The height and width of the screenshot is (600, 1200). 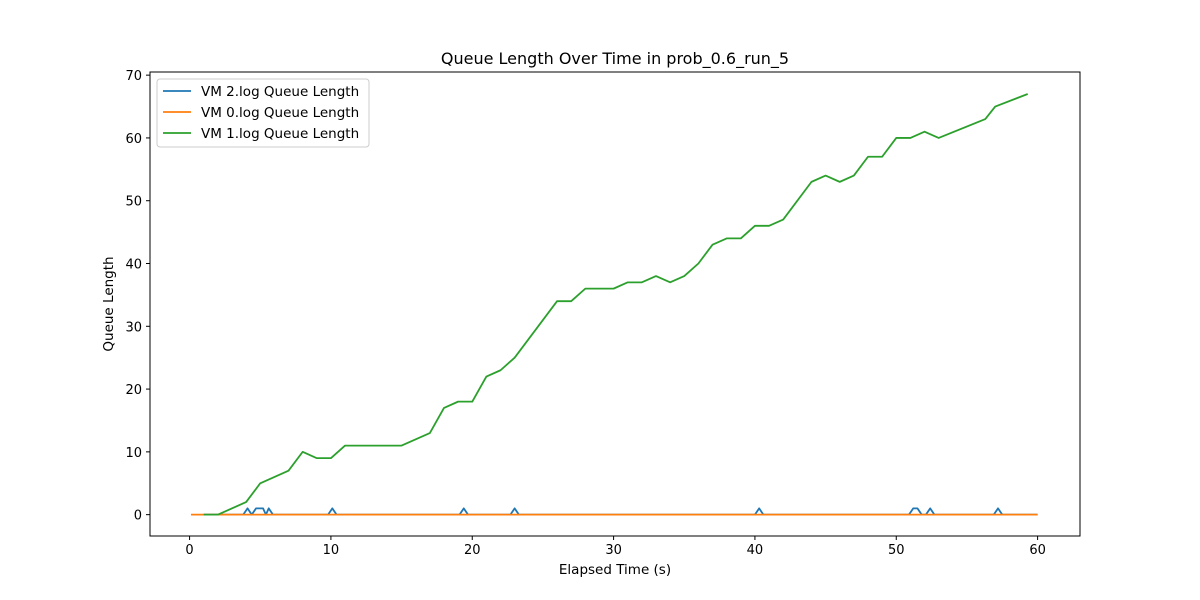 What do you see at coordinates (133, 390) in the screenshot?
I see `y-tick-label: 20` at bounding box center [133, 390].